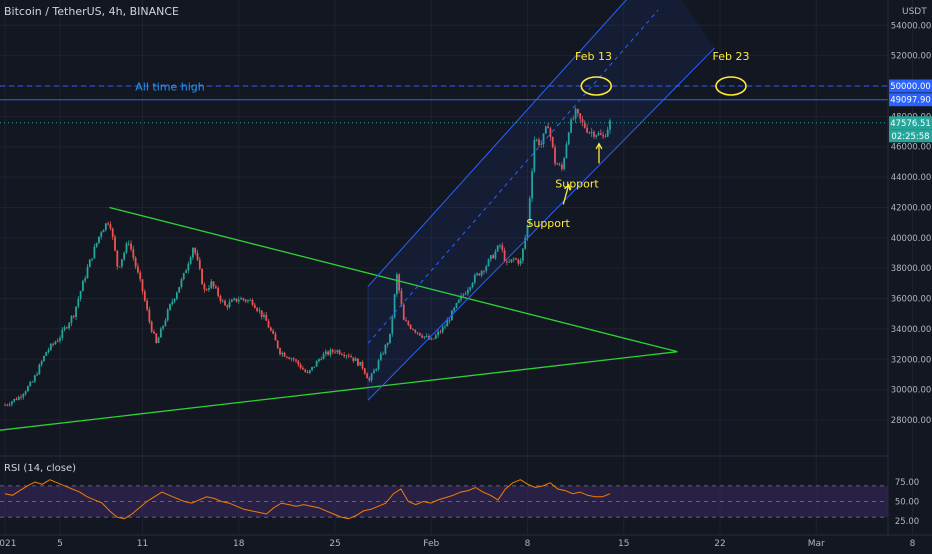 The height and width of the screenshot is (554, 932). Describe the element at coordinates (334, 544) in the screenshot. I see `time-tick-label: 25` at that location.